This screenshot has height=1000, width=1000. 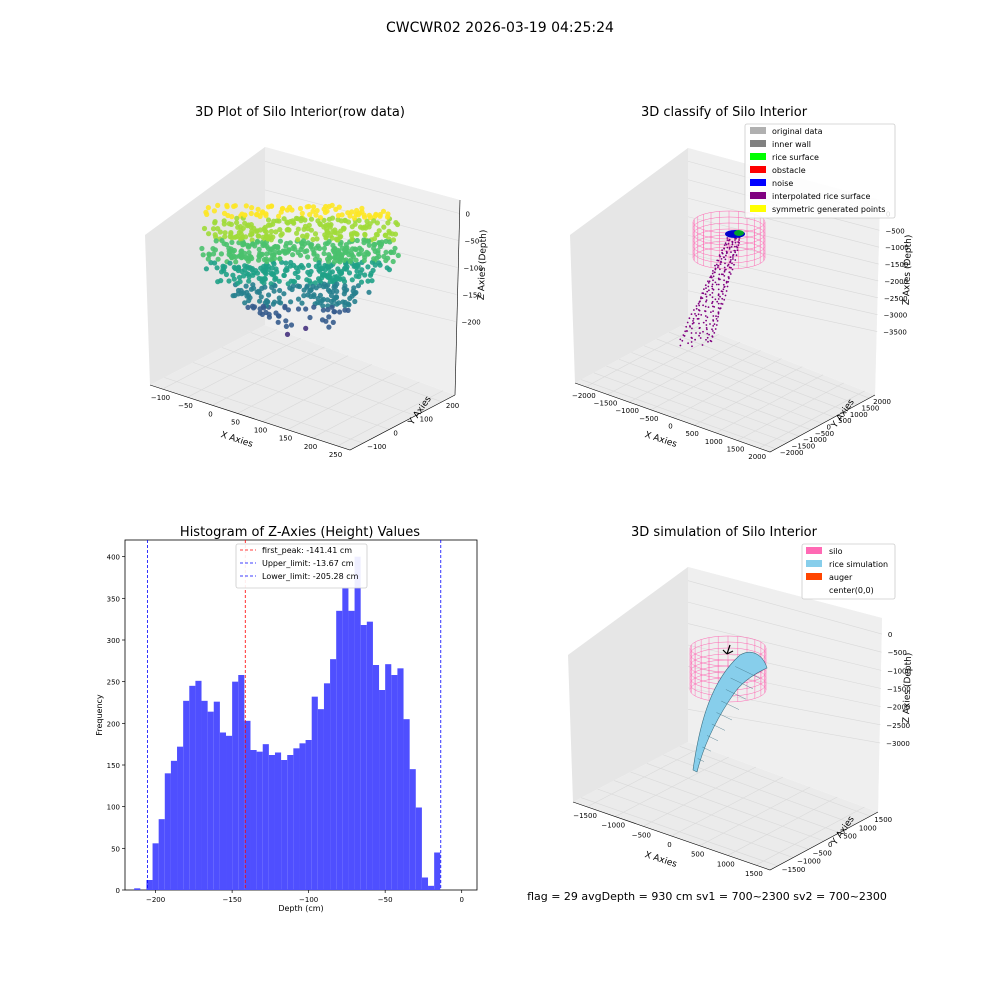 What do you see at coordinates (849, 837) in the screenshot?
I see `y-tick-label: 500` at bounding box center [849, 837].